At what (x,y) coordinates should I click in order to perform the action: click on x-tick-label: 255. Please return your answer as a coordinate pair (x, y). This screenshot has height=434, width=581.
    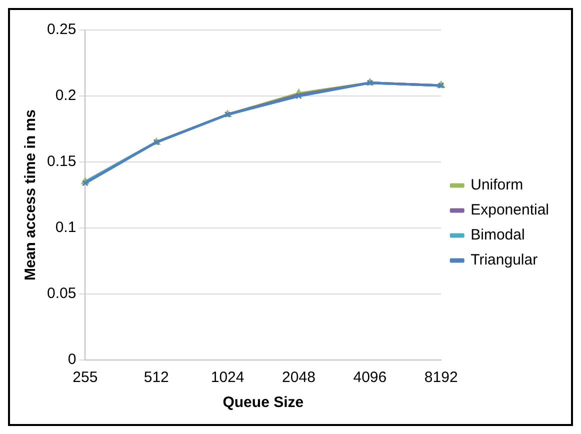
    Looking at the image, I should click on (85, 377).